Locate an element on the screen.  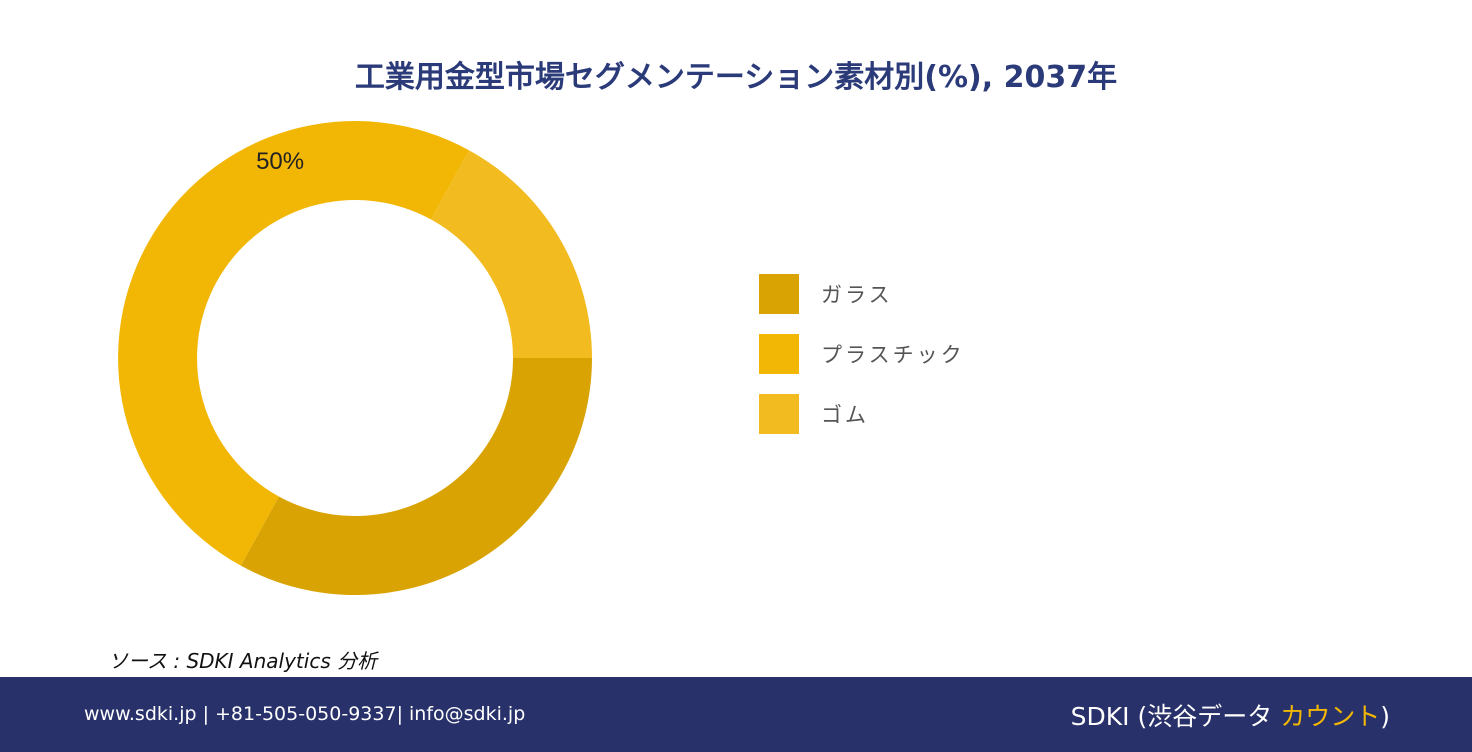
brand-suffix: ) is located at coordinates (1385, 716).